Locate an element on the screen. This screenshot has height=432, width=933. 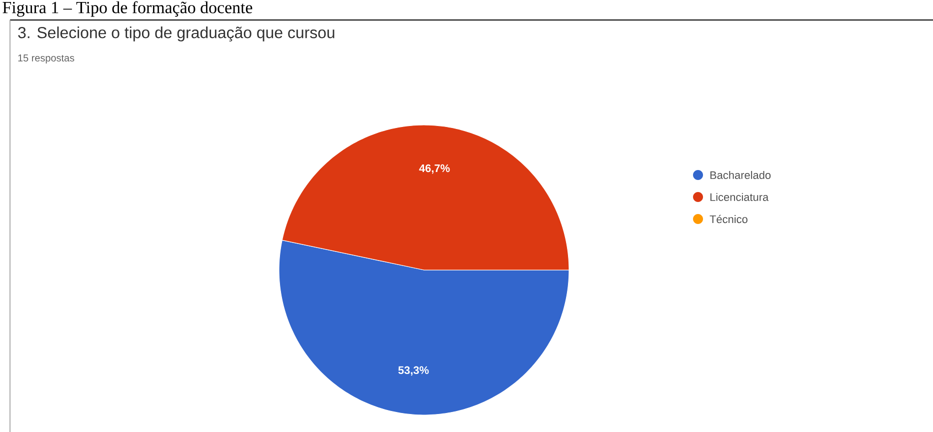
data-label: 53,3% is located at coordinates (413, 371).